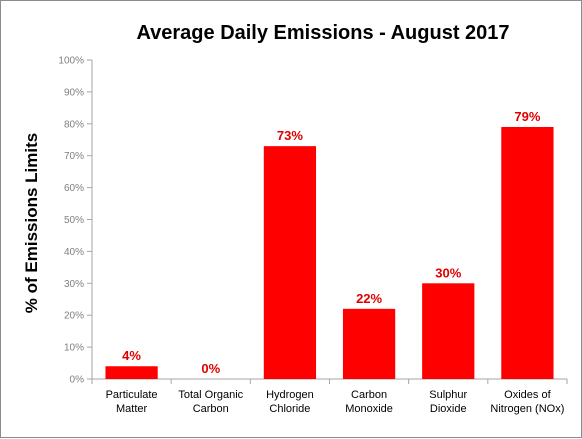  I want to click on data-label: 73%, so click(290, 135).